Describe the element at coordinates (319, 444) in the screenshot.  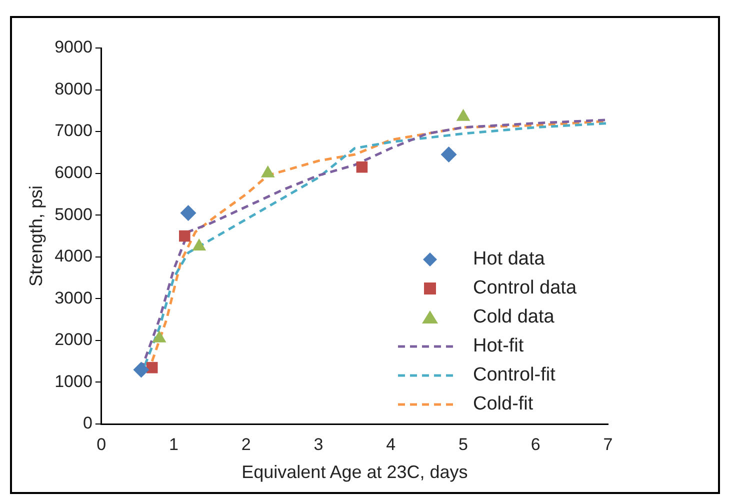
I see `x-tick-label: 3` at that location.